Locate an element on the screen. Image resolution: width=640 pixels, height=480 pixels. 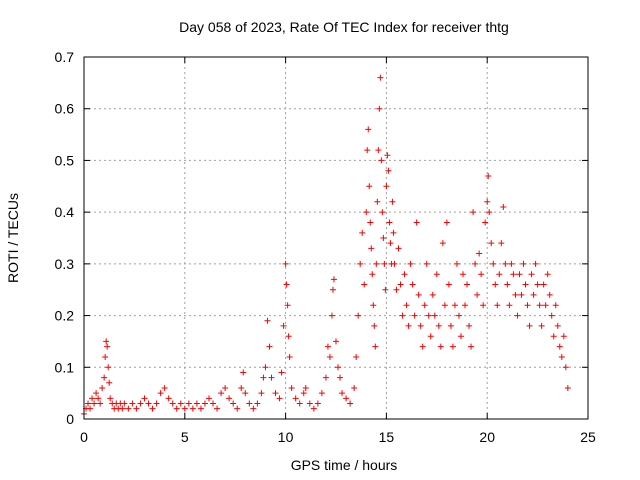
x-tick-label: 0 is located at coordinates (84, 437).